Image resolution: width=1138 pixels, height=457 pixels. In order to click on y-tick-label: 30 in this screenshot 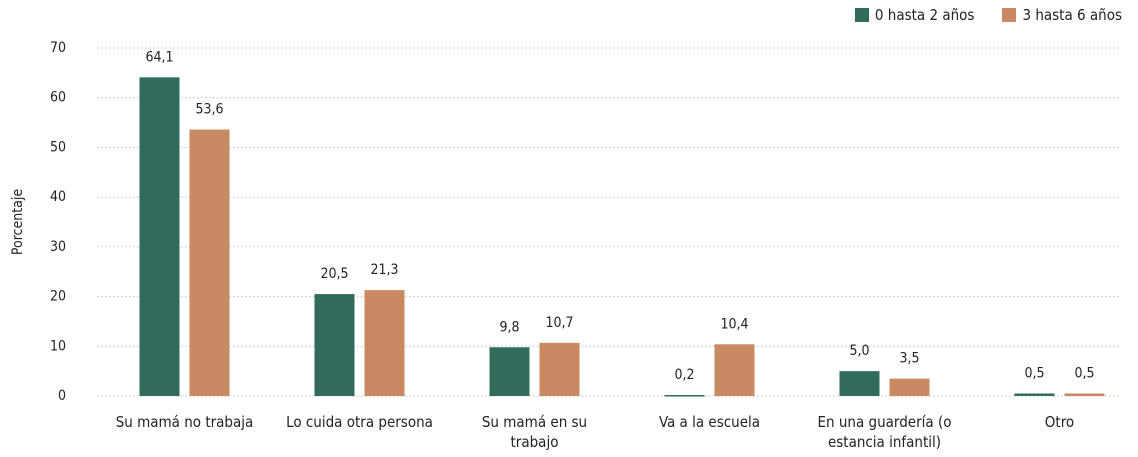, I will do `click(58, 247)`.